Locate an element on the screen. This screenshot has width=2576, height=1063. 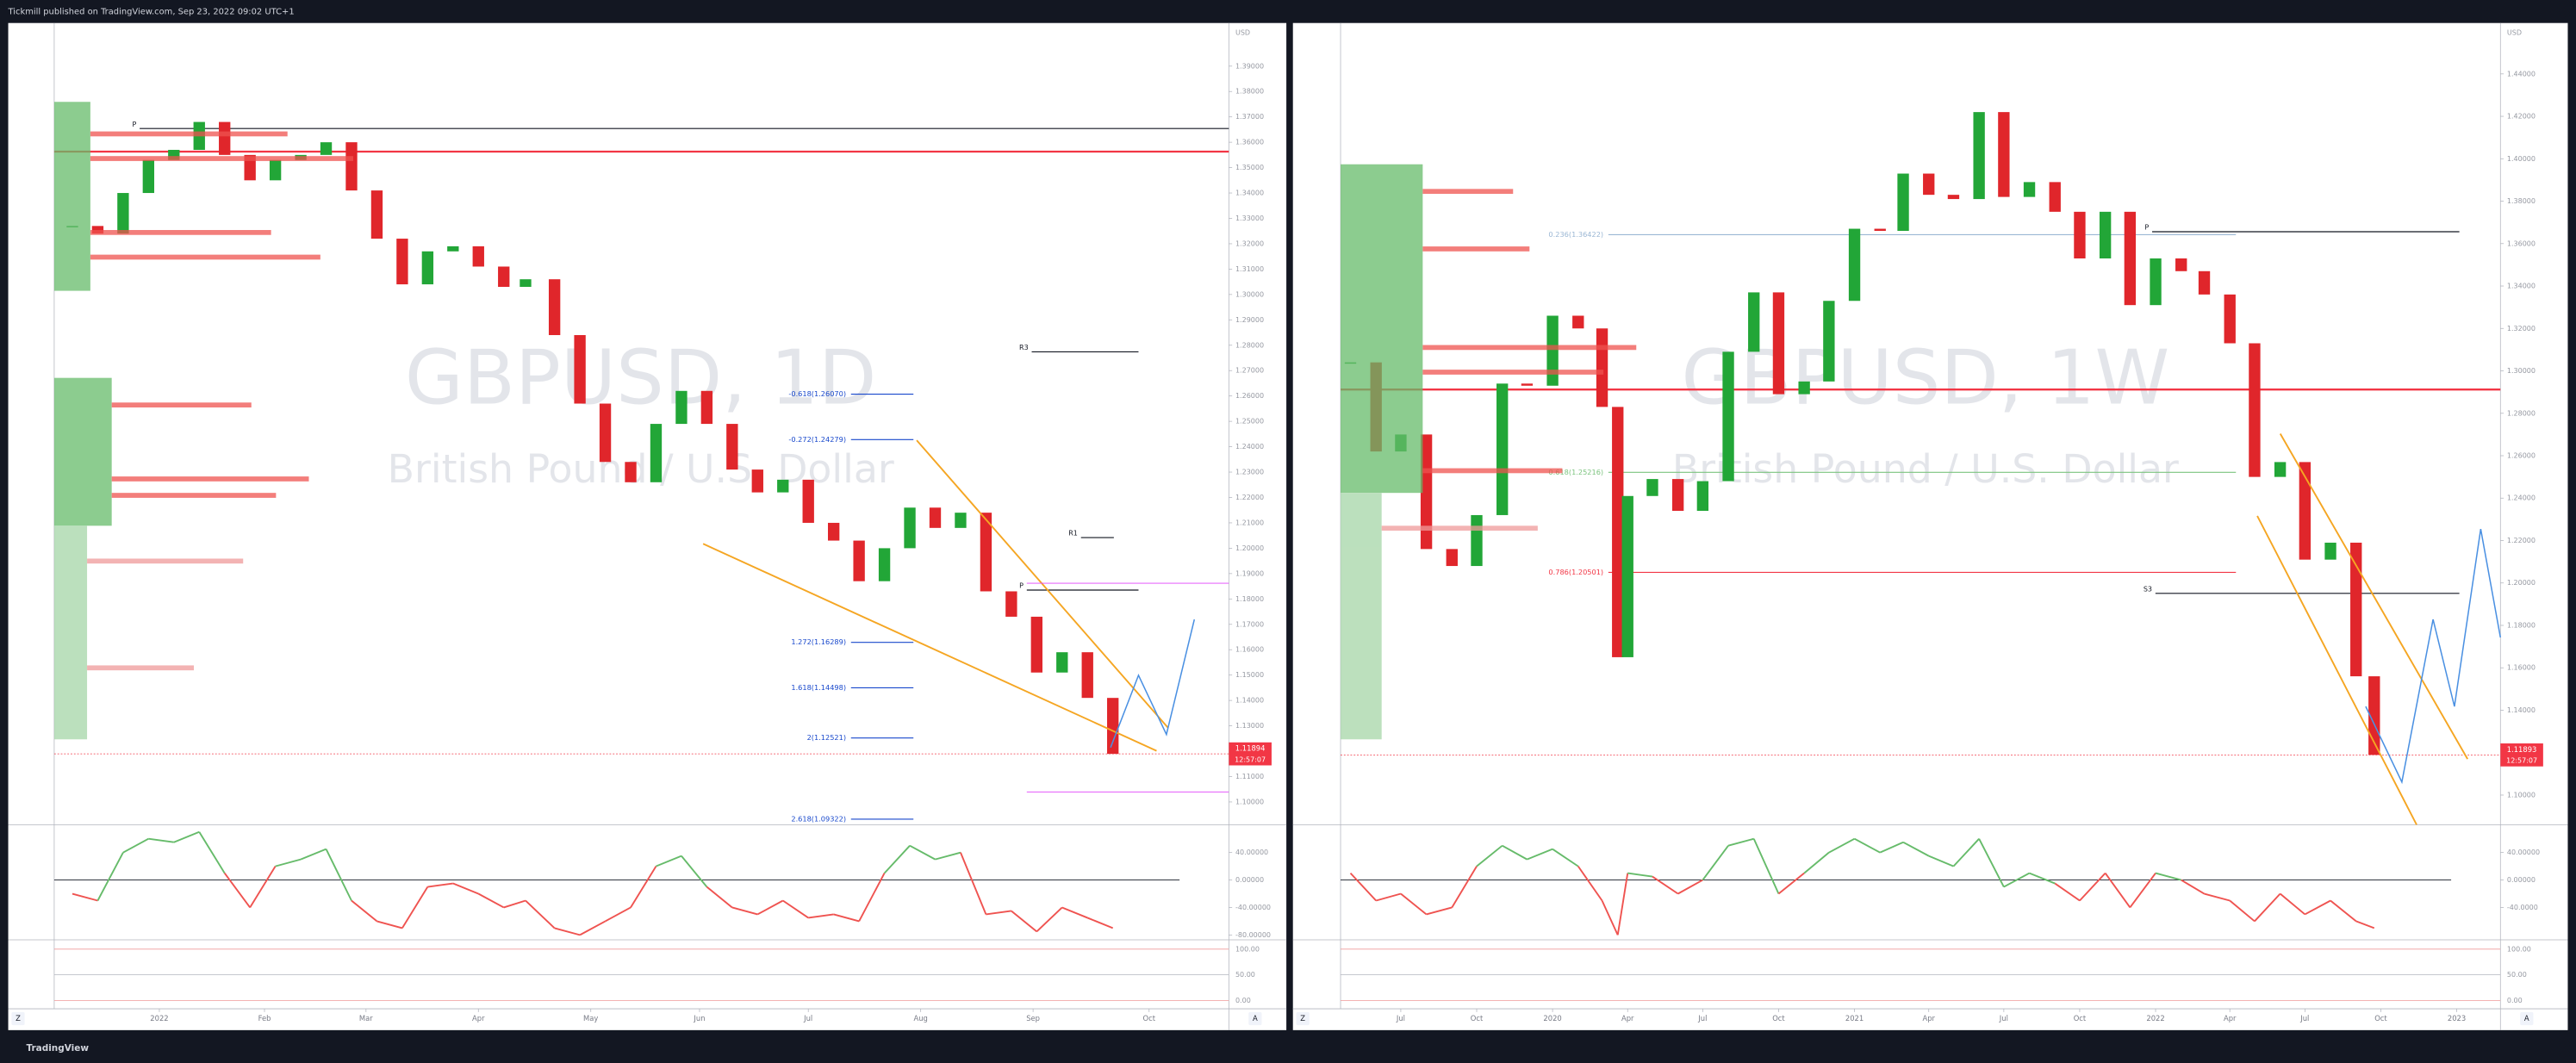
y-tick-label: 1.26000 is located at coordinates (1250, 396).